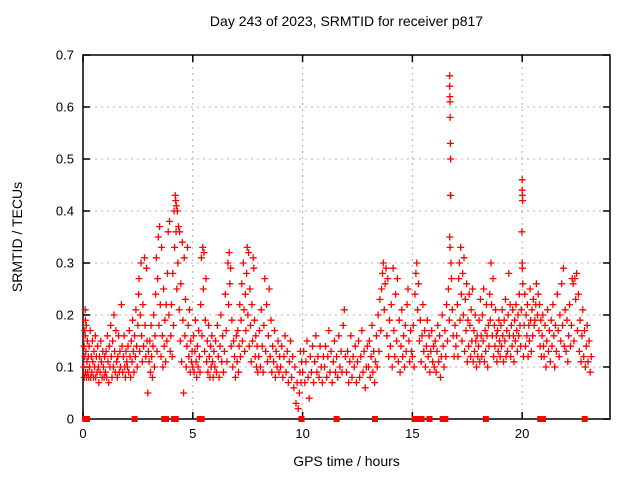  What do you see at coordinates (65, 263) in the screenshot?
I see `svg-text: 0.3` at bounding box center [65, 263].